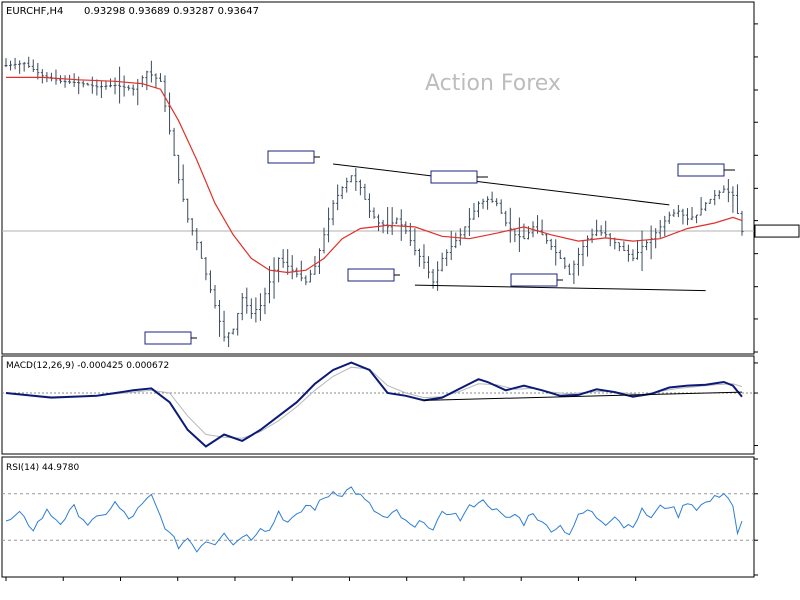 The height and width of the screenshot is (600, 800). I want to click on rsi-line, so click(374, 519).